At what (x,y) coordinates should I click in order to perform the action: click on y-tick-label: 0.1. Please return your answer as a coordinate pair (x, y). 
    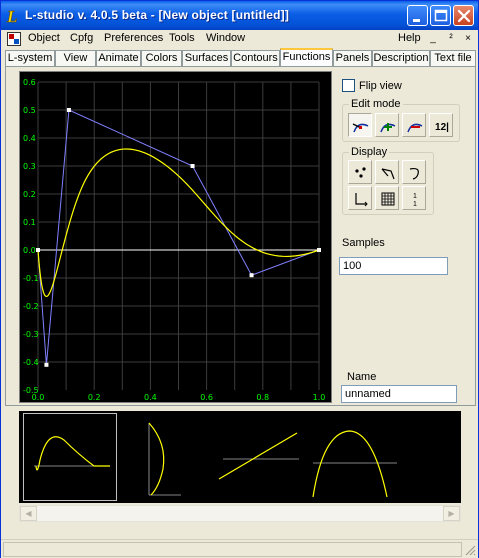
    Looking at the image, I should click on (29, 222).